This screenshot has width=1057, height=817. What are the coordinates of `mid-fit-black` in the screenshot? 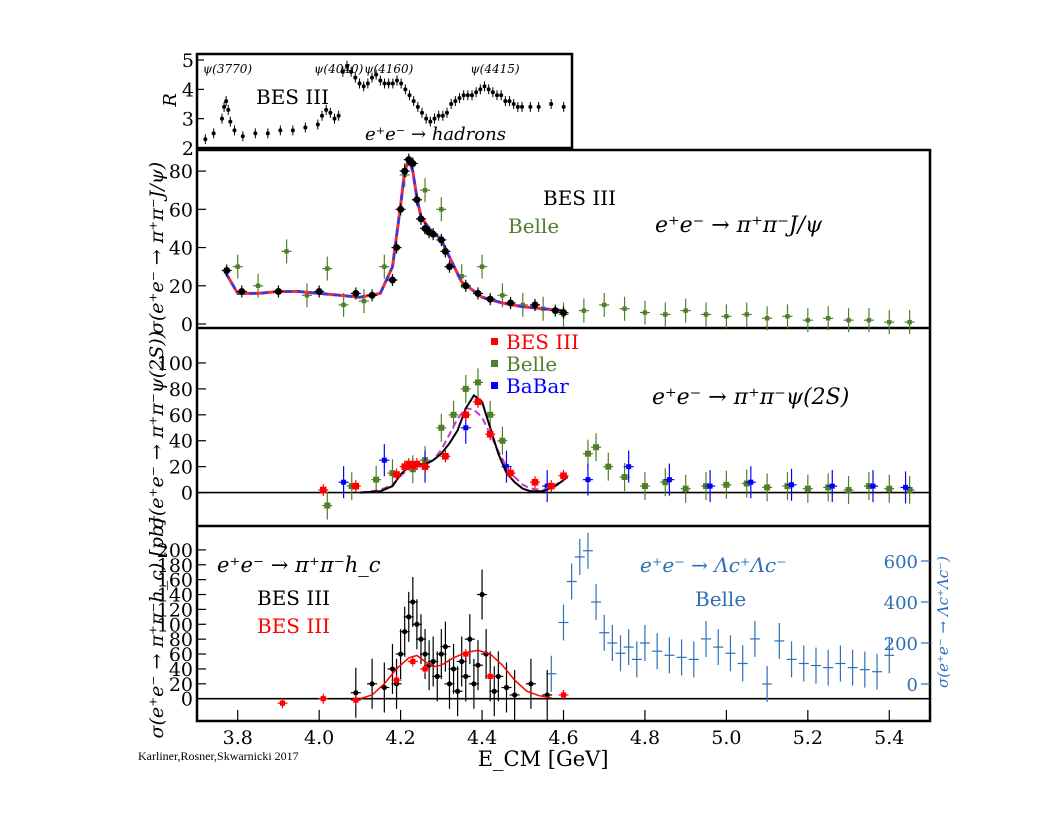 It's located at (464, 443).